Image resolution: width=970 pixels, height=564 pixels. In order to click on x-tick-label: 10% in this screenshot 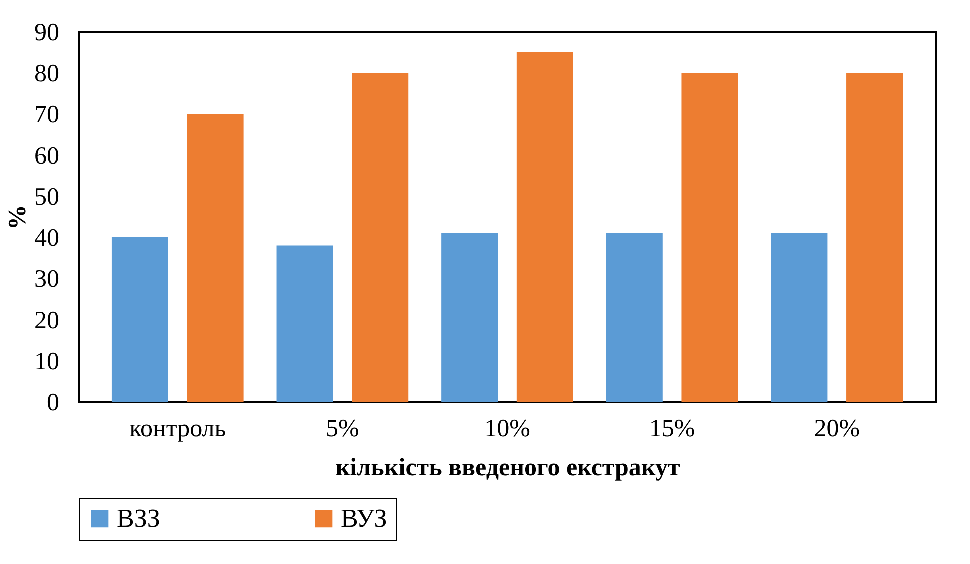, I will do `click(507, 429)`.